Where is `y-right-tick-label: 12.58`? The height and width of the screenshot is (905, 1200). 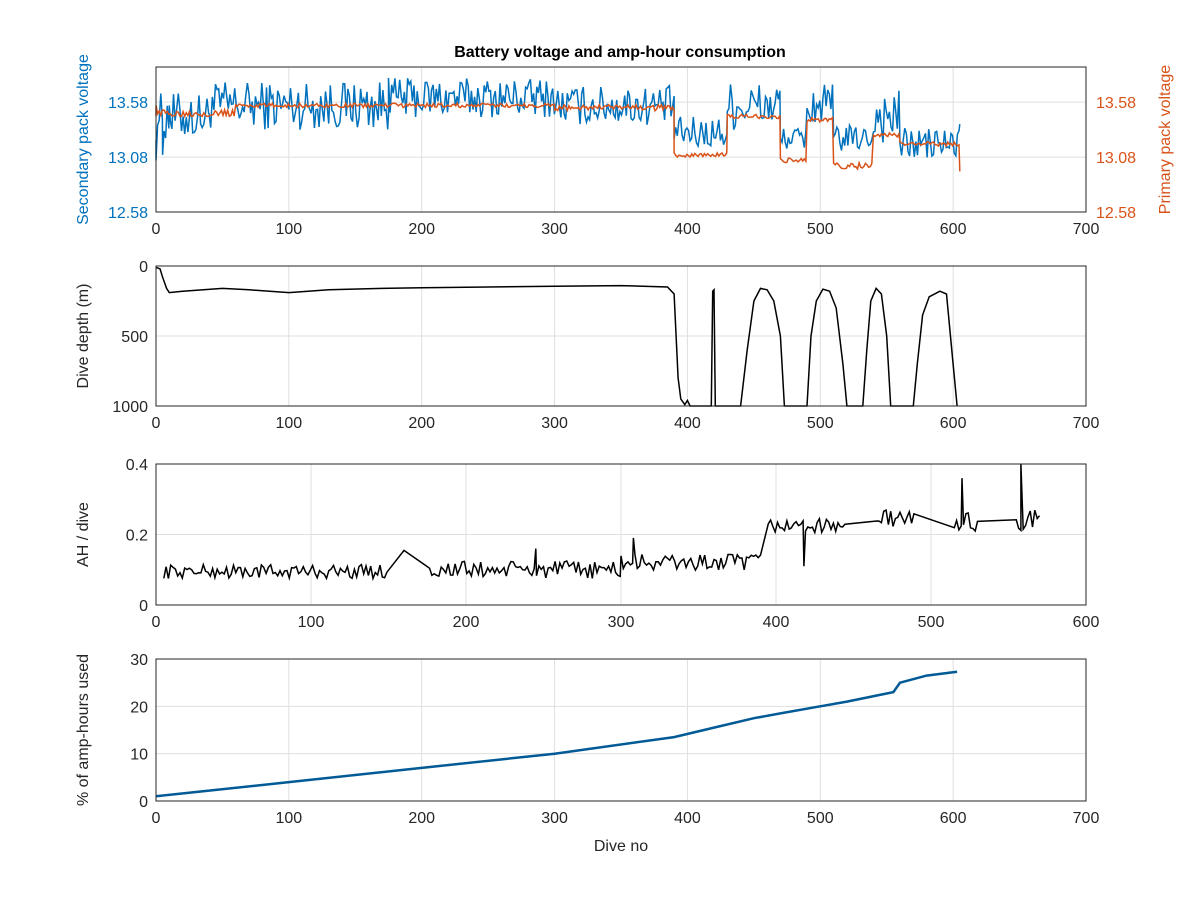 y-right-tick-label: 12.58 is located at coordinates (1116, 213).